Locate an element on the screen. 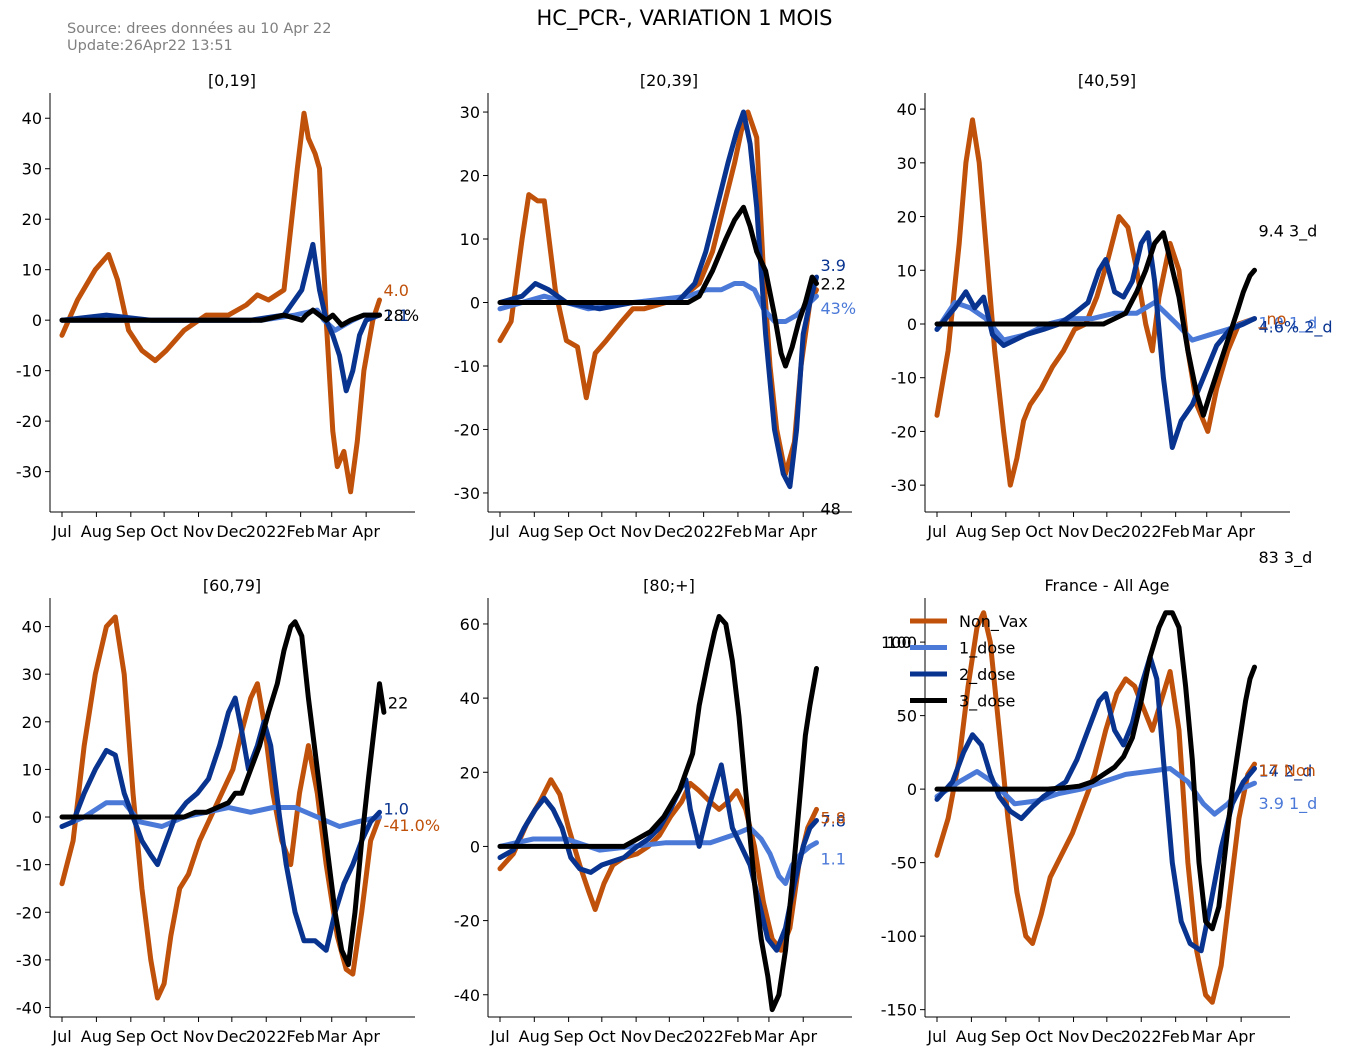 Image resolution: width=1369 pixels, height=1055 pixels. series-end-label: 17 Non is located at coordinates (1286, 770).